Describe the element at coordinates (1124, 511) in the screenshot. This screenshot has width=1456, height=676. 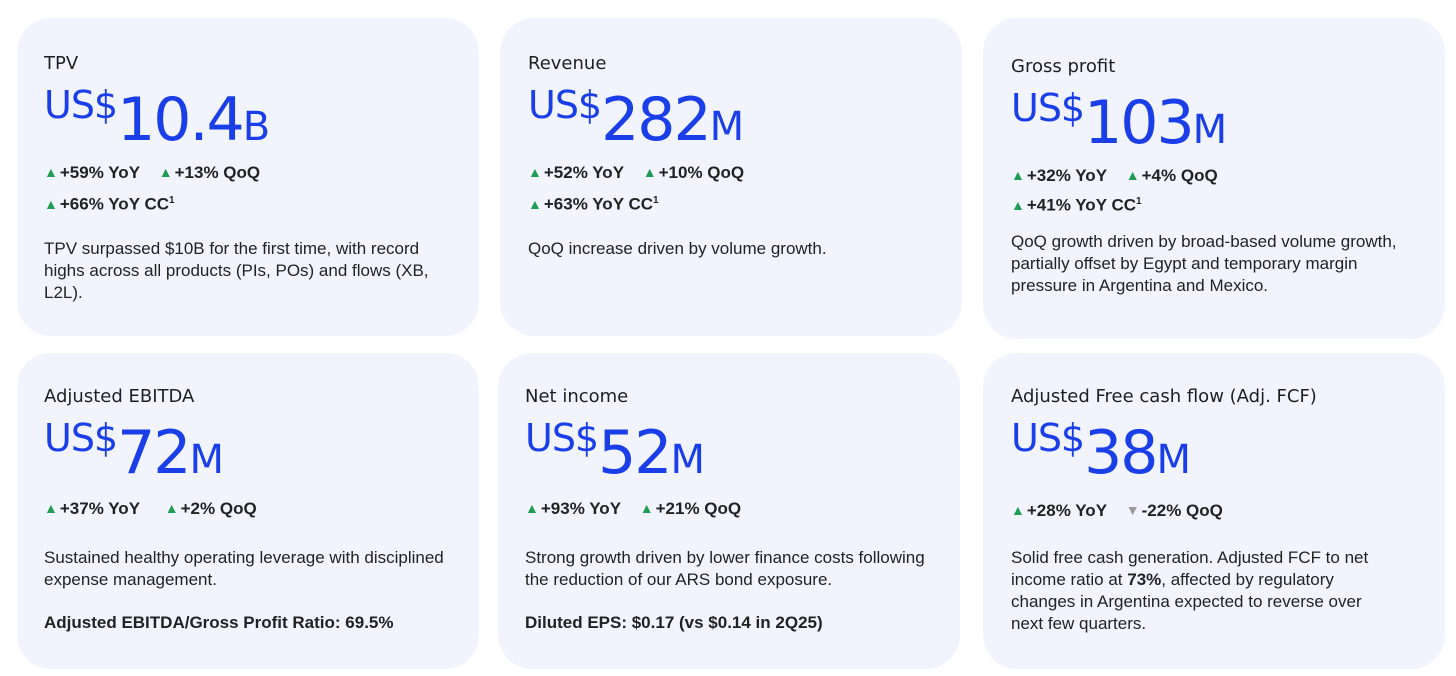
I see `metrics: ▲ +28% YoY ▼ -22% QoQ` at that location.